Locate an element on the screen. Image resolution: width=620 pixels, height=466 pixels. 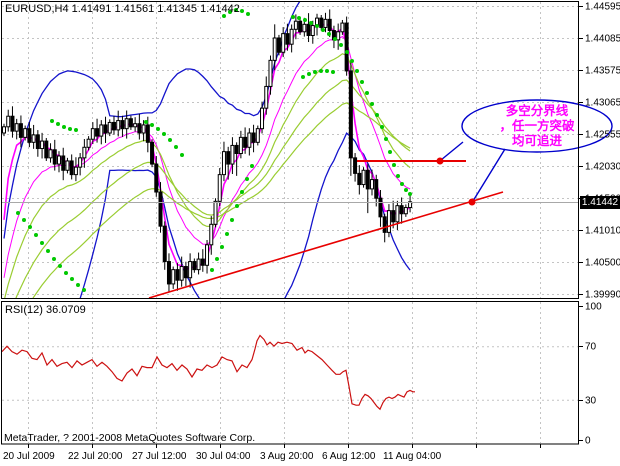
date-tick-label: 6 Aug 12:00 is located at coordinates (349, 456).